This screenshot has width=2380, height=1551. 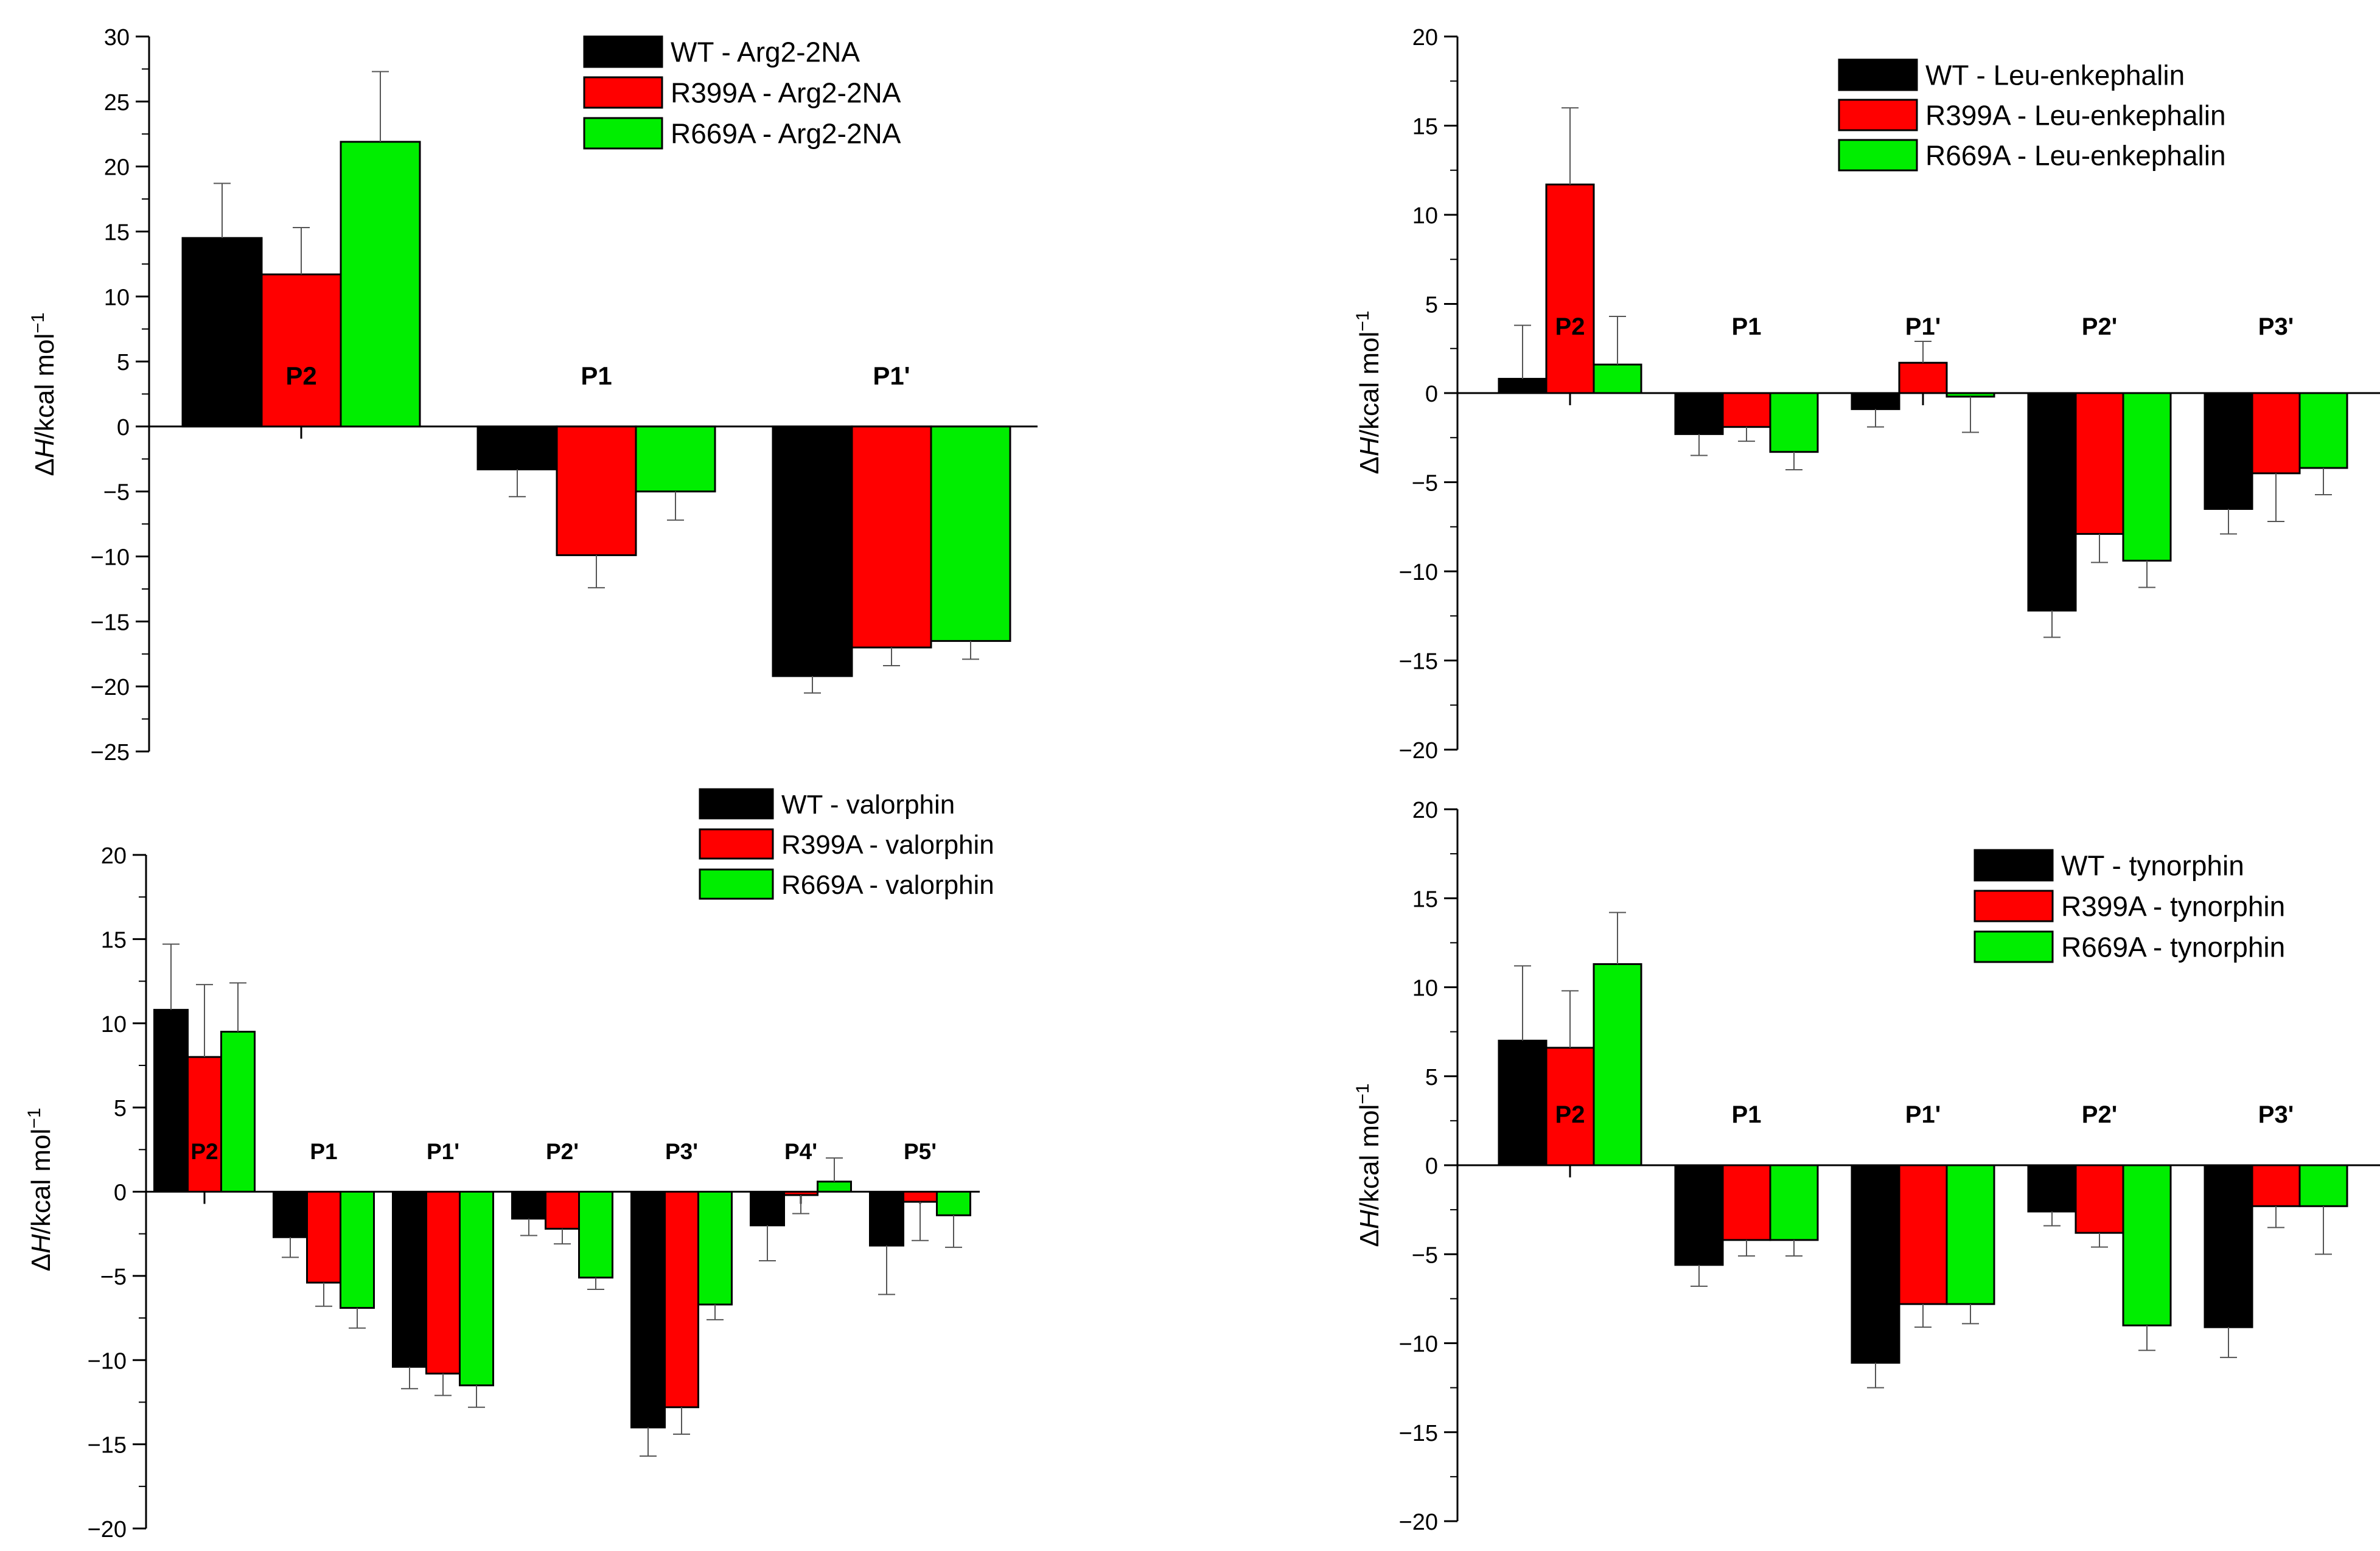 I want to click on category-label: P3', so click(x=2276, y=1114).